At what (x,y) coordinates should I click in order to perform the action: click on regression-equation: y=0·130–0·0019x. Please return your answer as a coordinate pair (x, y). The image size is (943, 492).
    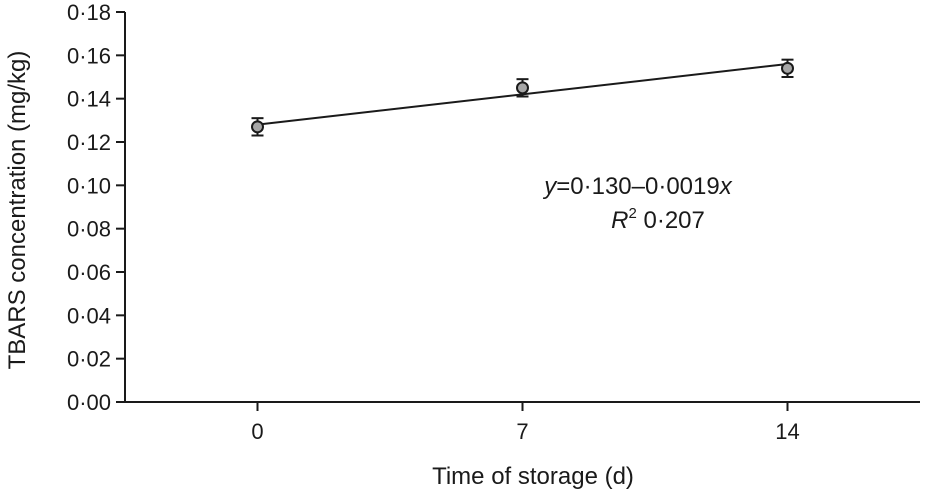
    Looking at the image, I should click on (637, 186).